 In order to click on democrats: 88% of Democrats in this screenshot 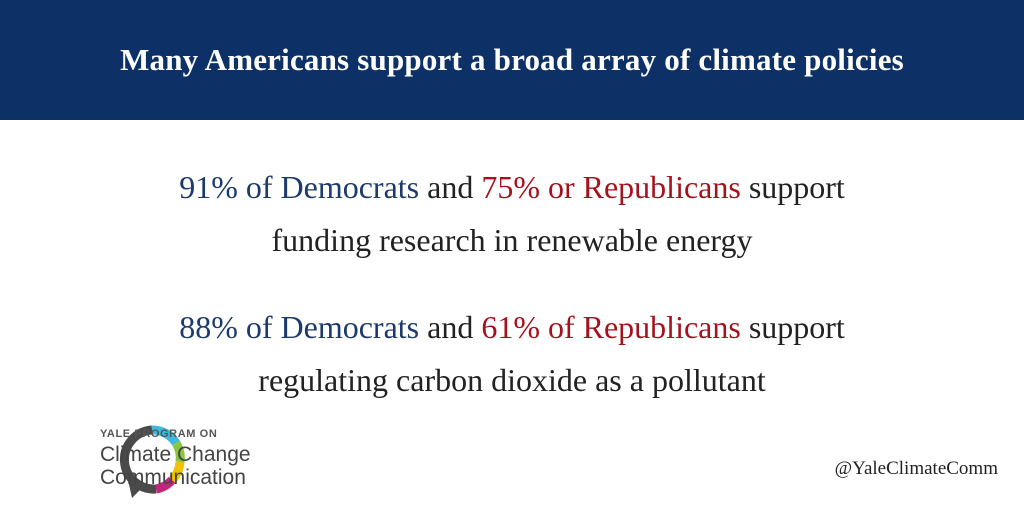, I will do `click(299, 327)`.